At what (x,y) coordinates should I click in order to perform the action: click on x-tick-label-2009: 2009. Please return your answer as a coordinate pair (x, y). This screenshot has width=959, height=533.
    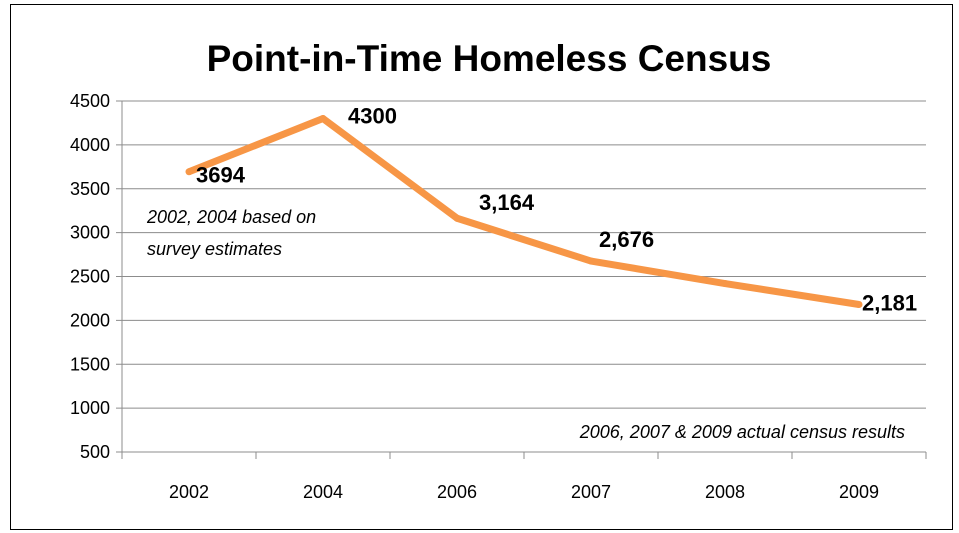
    Looking at the image, I should click on (859, 492).